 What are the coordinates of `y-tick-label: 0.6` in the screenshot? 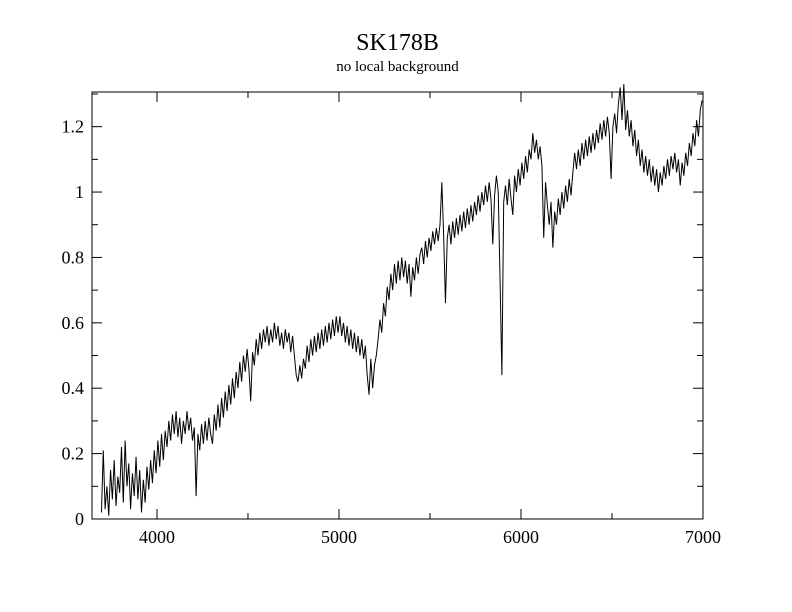 It's located at (73, 323).